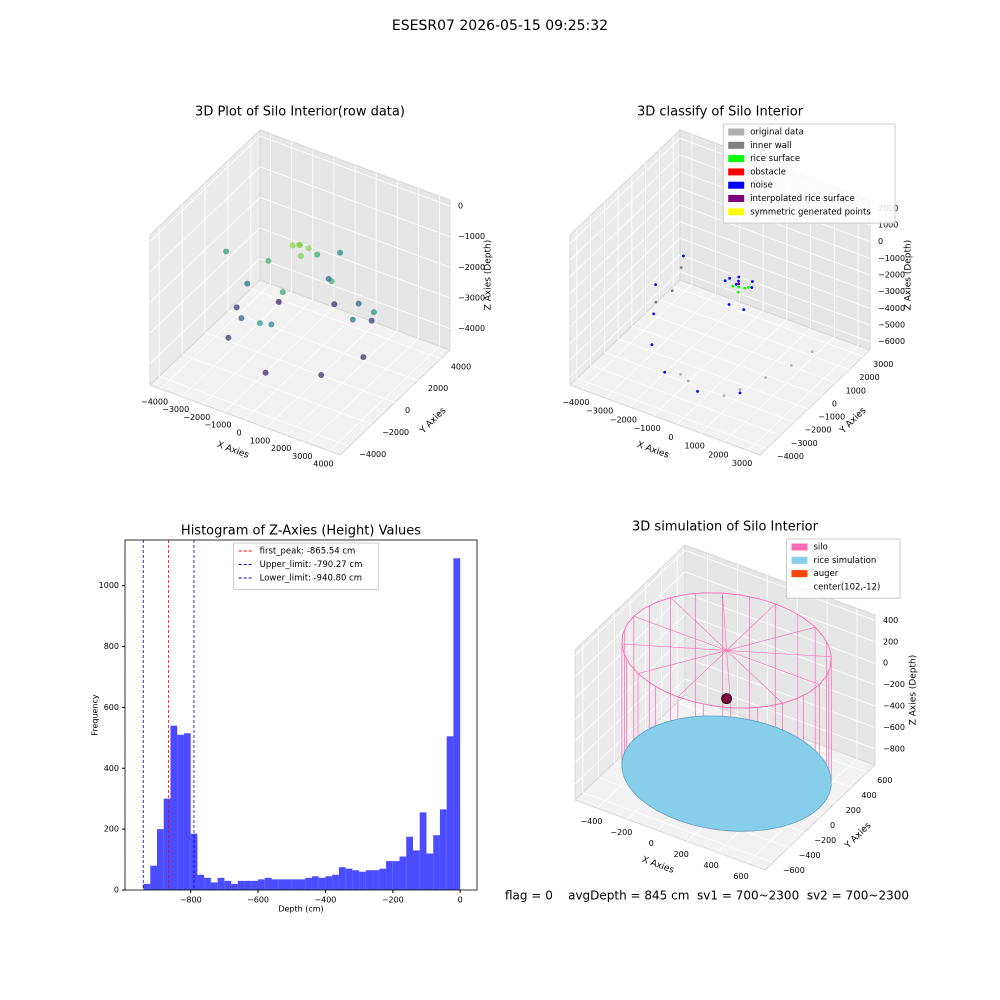 This screenshot has width=1000, height=1000. I want to click on y-tick-label: 0, so click(116, 890).